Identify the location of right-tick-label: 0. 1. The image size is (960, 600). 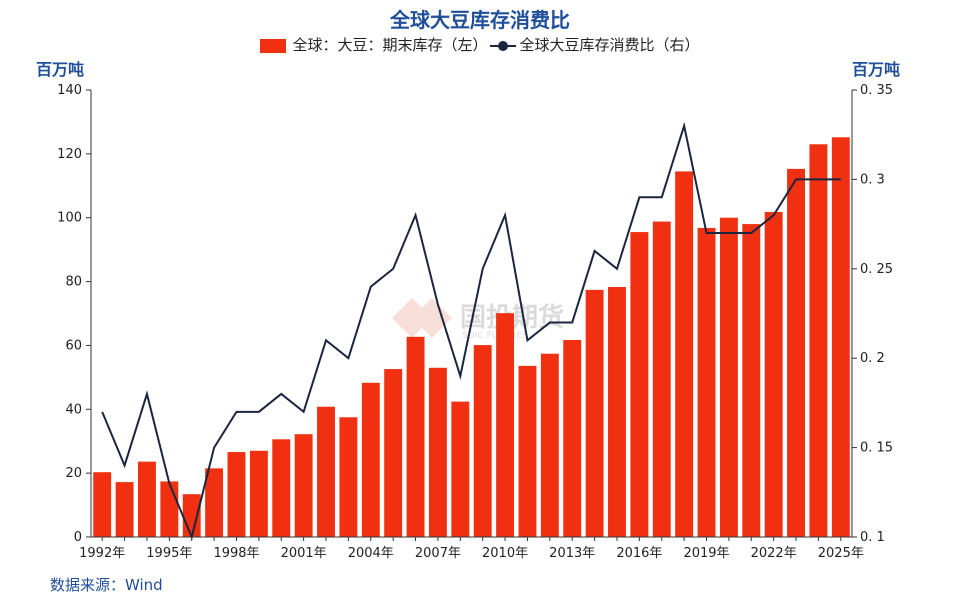
(872, 537).